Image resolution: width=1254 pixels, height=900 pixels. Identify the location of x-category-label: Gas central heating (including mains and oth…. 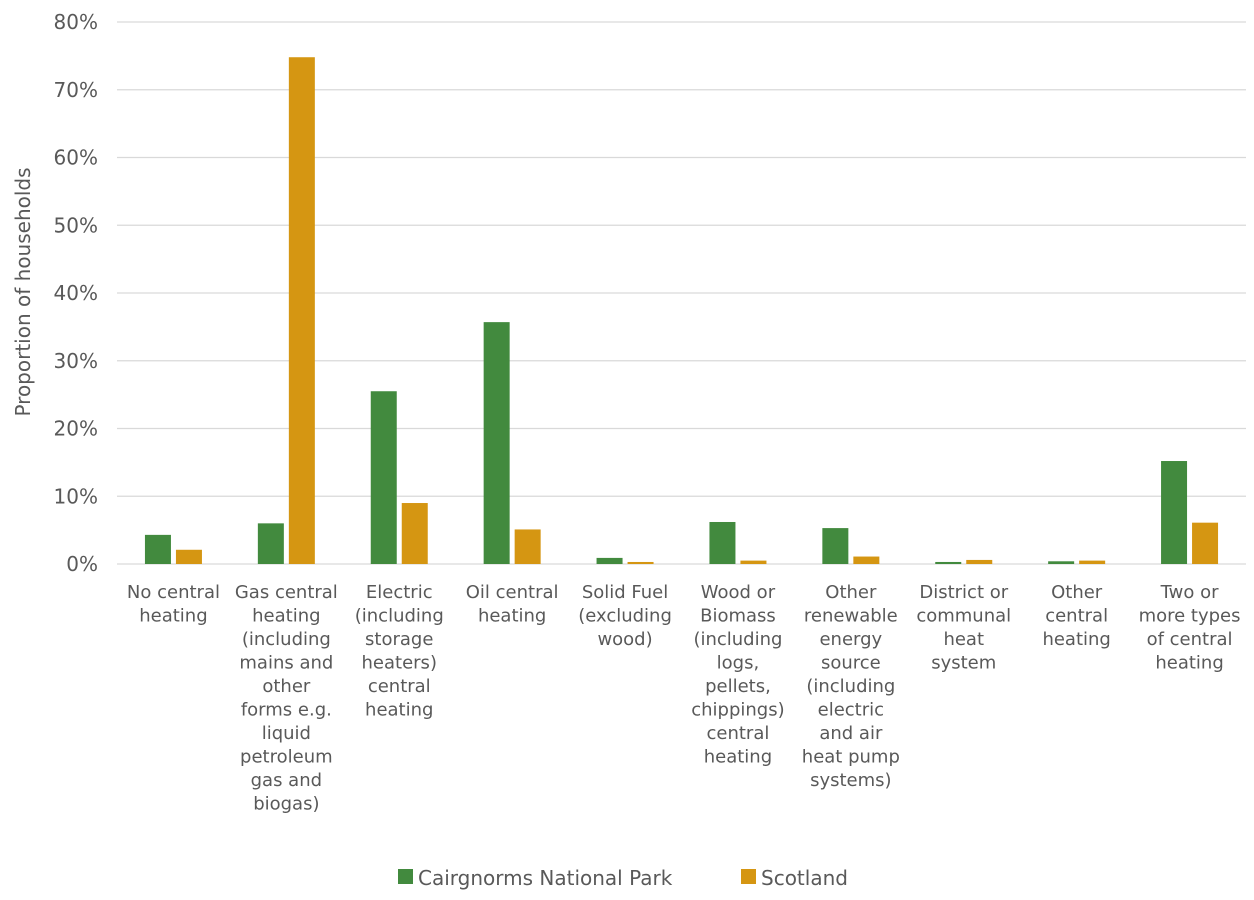
(286, 698).